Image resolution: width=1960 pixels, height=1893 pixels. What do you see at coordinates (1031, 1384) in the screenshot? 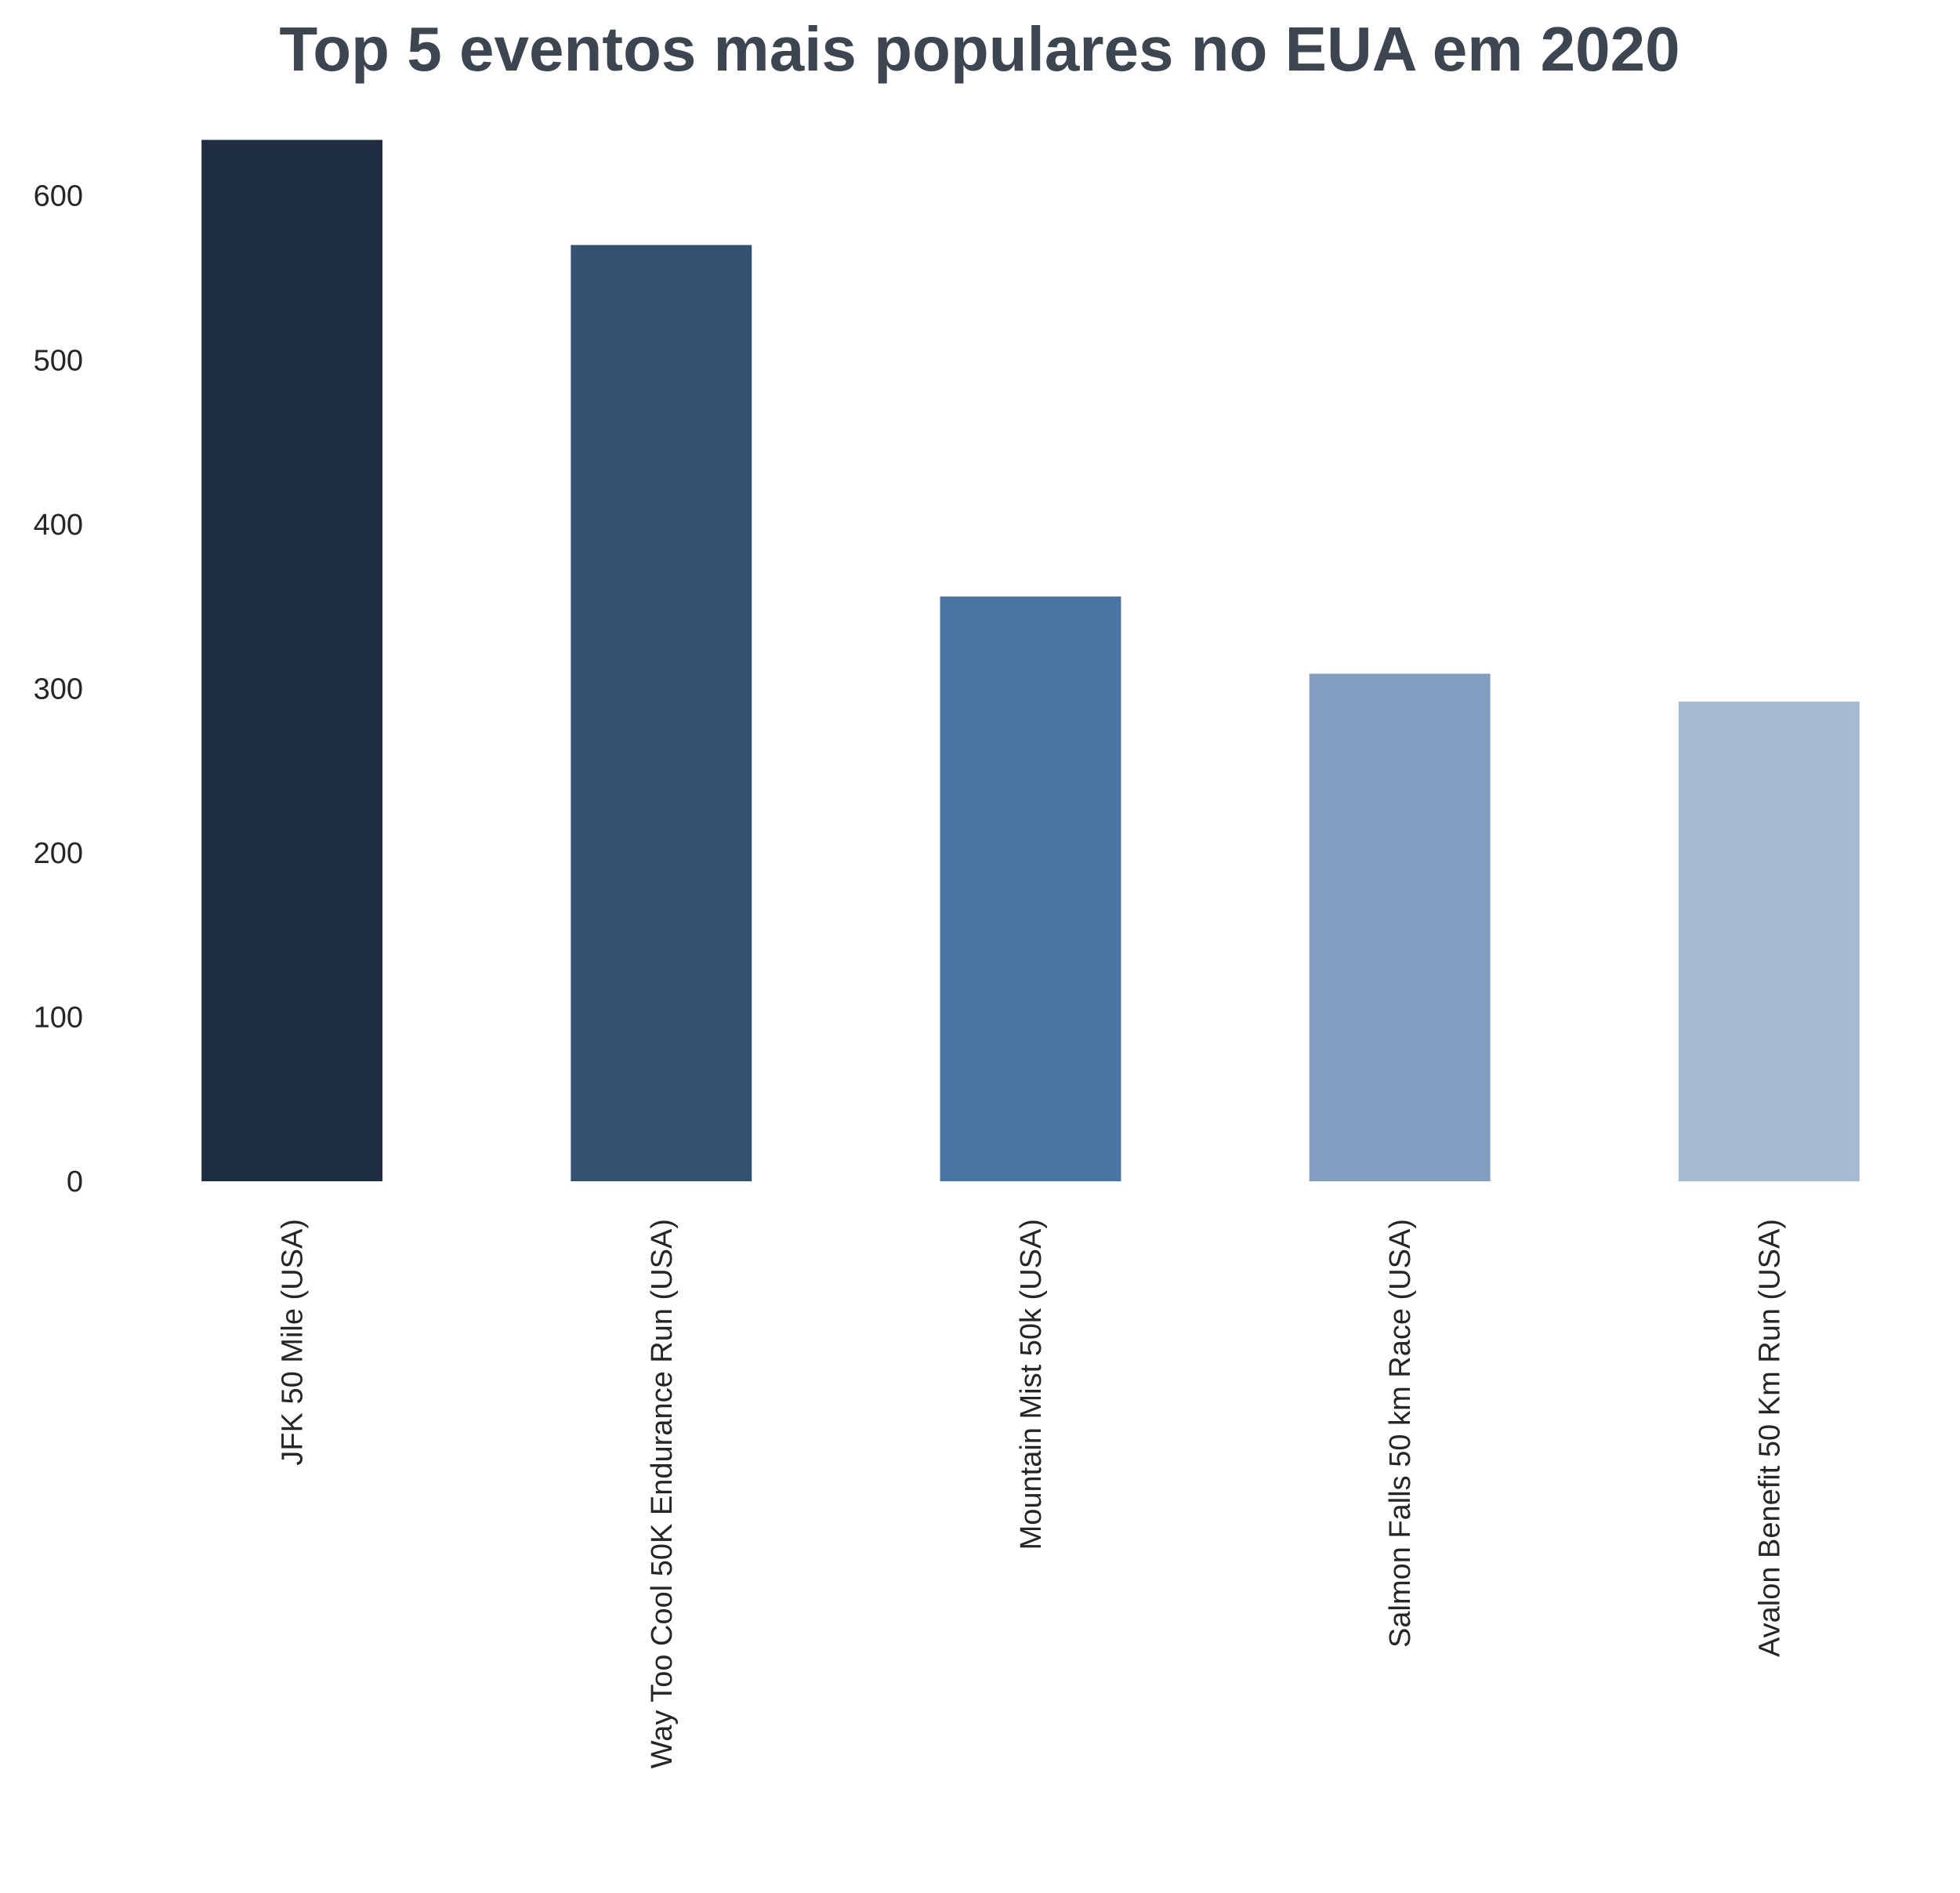
I see `x-tick-label: Mountain Mist 50k (USA)` at bounding box center [1031, 1384].